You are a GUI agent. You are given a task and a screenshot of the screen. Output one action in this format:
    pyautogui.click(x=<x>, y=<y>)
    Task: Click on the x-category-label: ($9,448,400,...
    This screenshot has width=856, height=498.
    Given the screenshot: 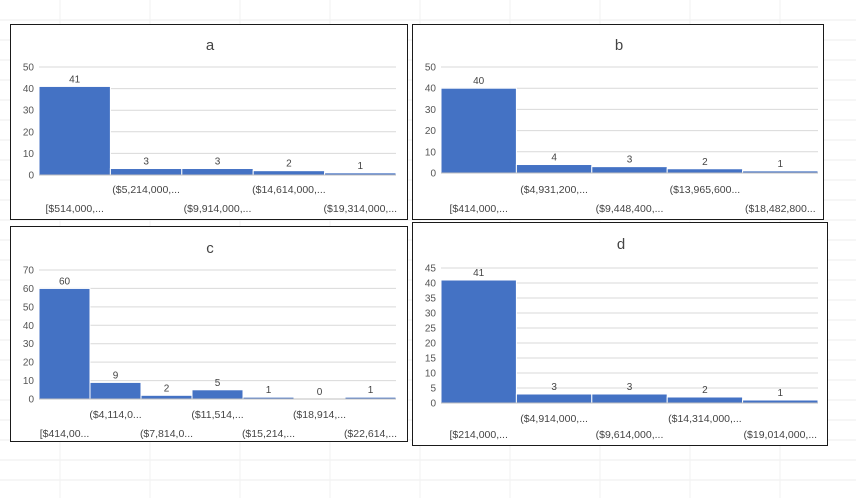 What is the action you would take?
    pyautogui.click(x=630, y=209)
    